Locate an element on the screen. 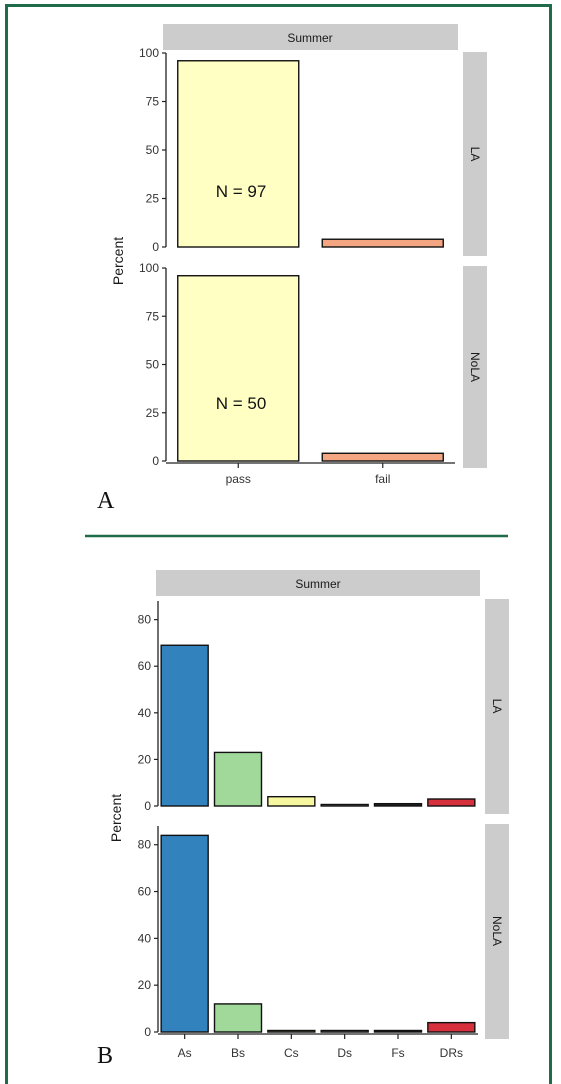  facet-panel-nola: 0 20 40 60 80 is located at coordinates (307, 932).